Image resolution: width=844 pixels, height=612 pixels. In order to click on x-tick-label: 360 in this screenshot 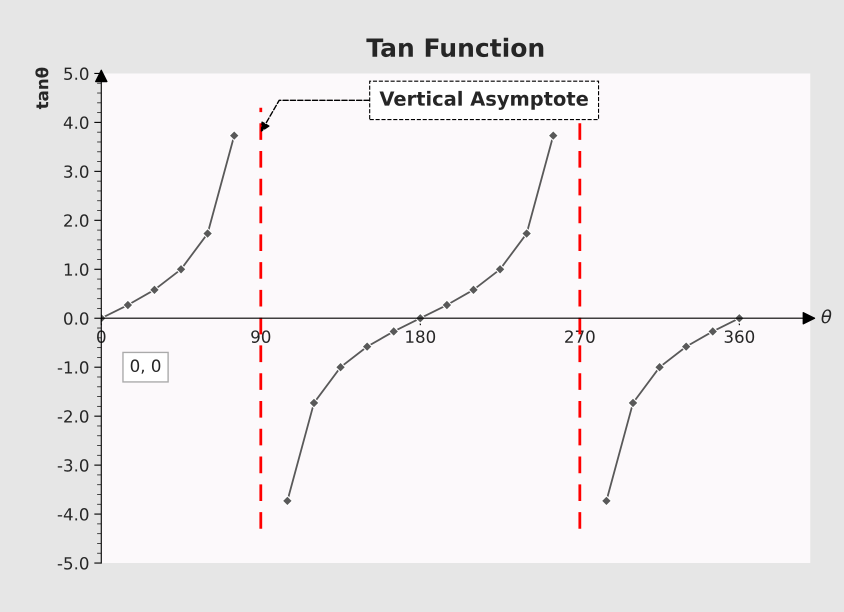, I will do `click(739, 336)`.